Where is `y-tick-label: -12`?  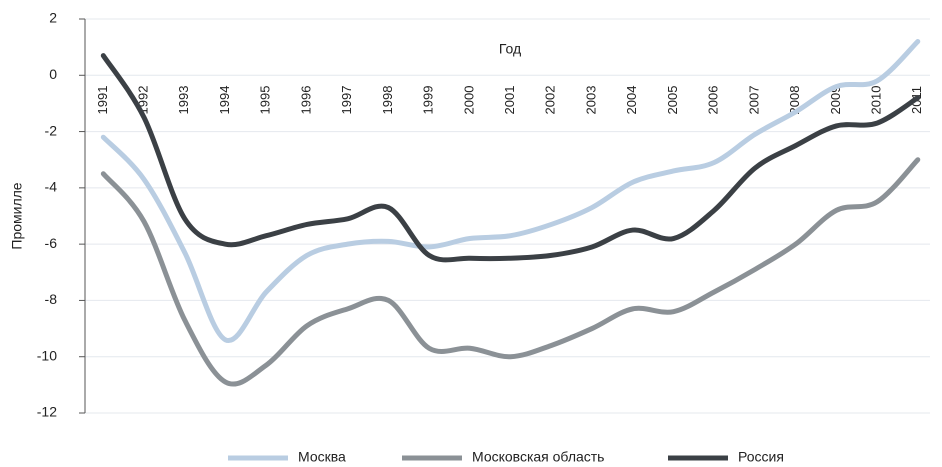
y-tick-label: -12 is located at coordinates (47, 412).